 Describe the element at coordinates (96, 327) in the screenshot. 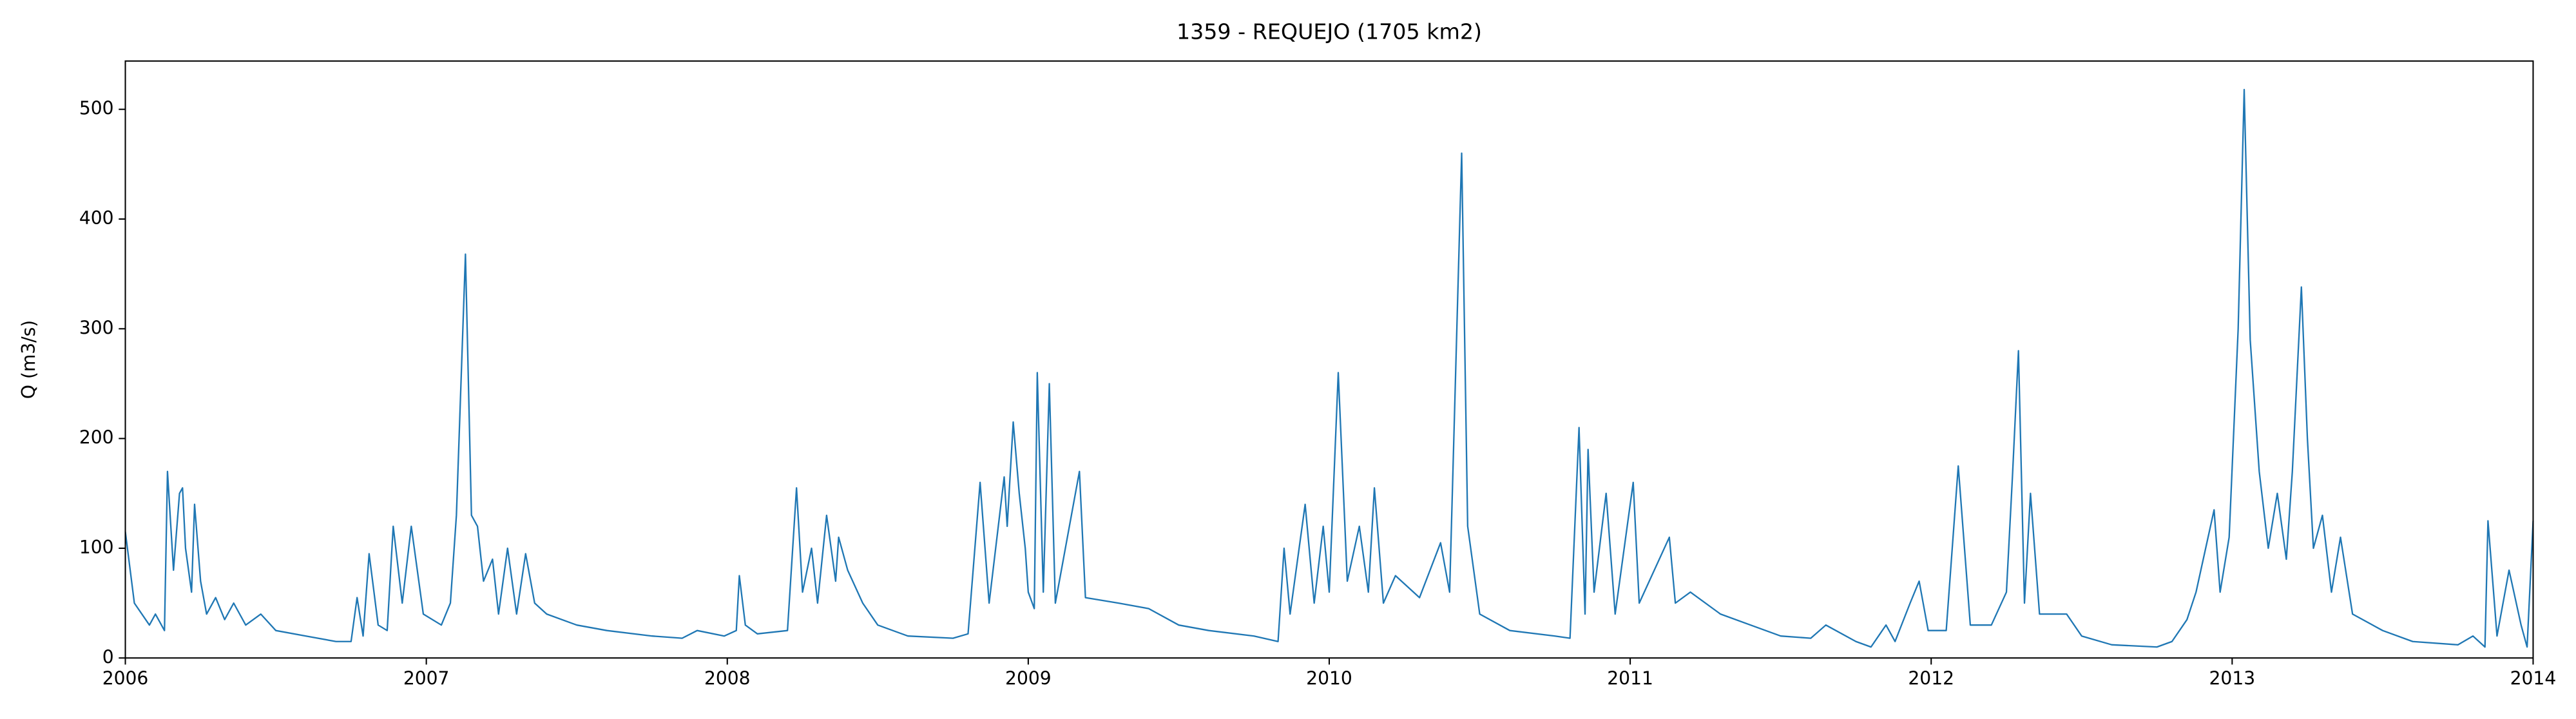

I see `y-tick-label: 300` at that location.